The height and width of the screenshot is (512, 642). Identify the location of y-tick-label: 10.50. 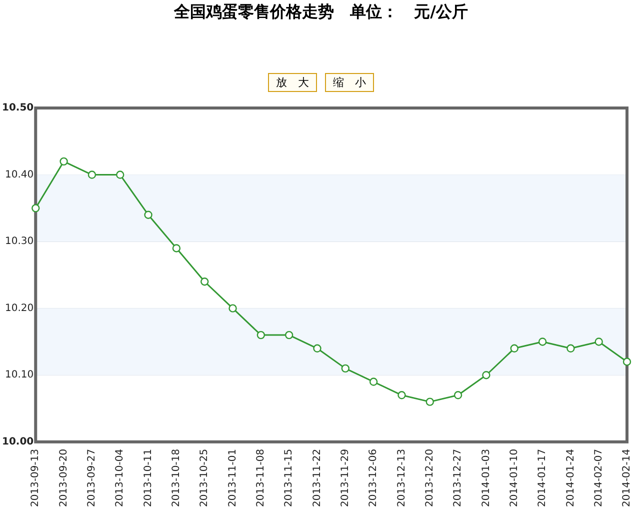
(18, 108).